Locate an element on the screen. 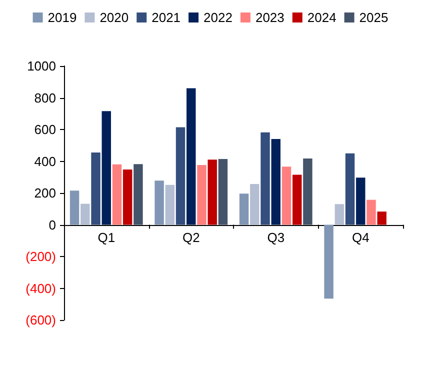 The width and height of the screenshot is (421, 378). y-tick-label: 0 is located at coordinates (52, 224).